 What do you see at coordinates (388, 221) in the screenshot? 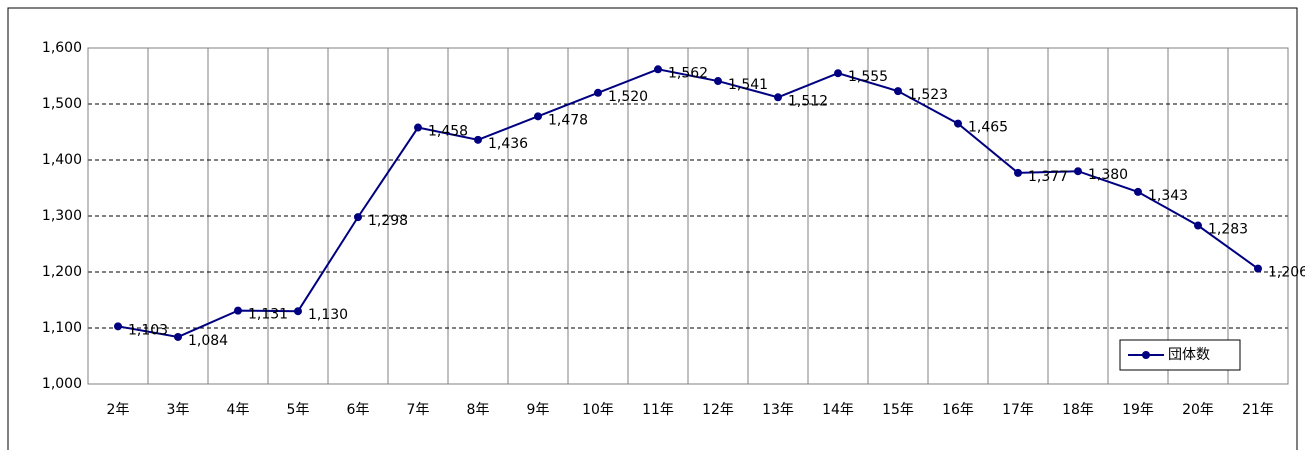
I see `data-label: 1,298` at bounding box center [388, 221].